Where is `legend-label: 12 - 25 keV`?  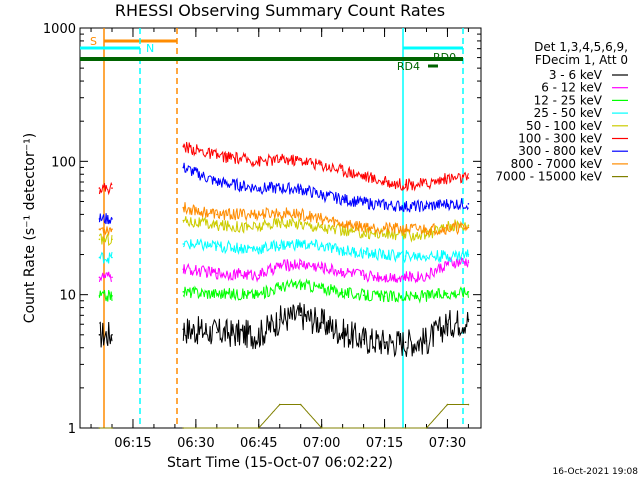
legend-label: 12 - 25 keV is located at coordinates (568, 100).